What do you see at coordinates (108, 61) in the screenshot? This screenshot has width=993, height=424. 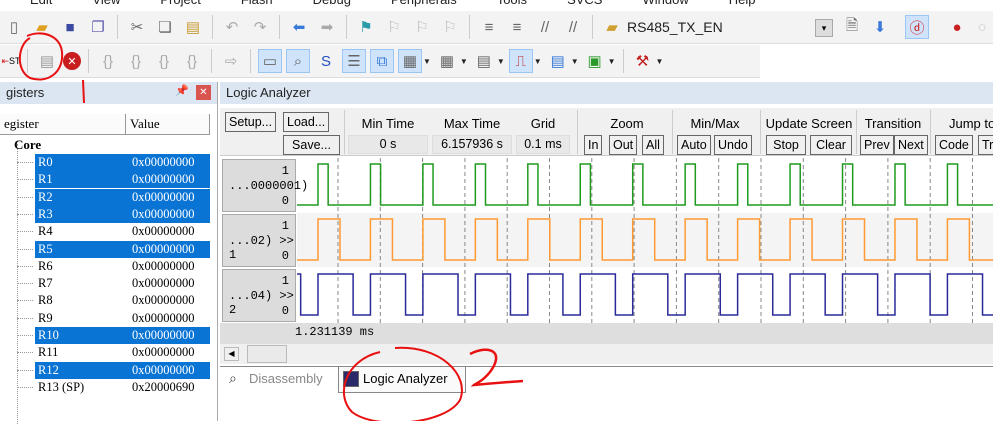 I see `step-into-icon: {}` at bounding box center [108, 61].